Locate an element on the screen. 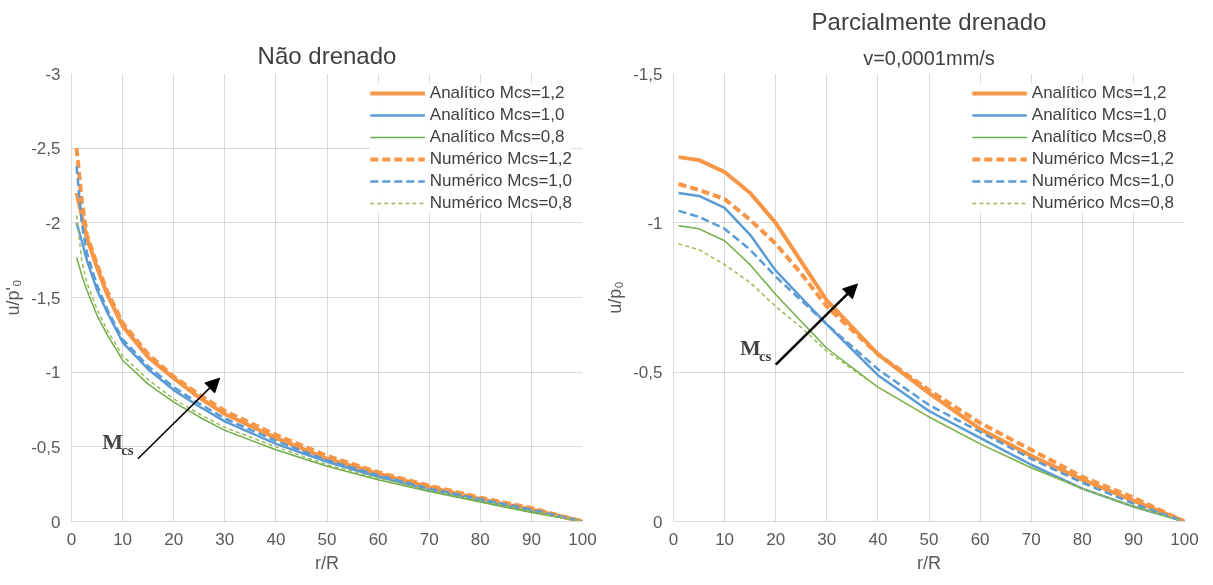 The image size is (1213, 585). chart-subtitle: v=0,0001mm/s is located at coordinates (929, 57).